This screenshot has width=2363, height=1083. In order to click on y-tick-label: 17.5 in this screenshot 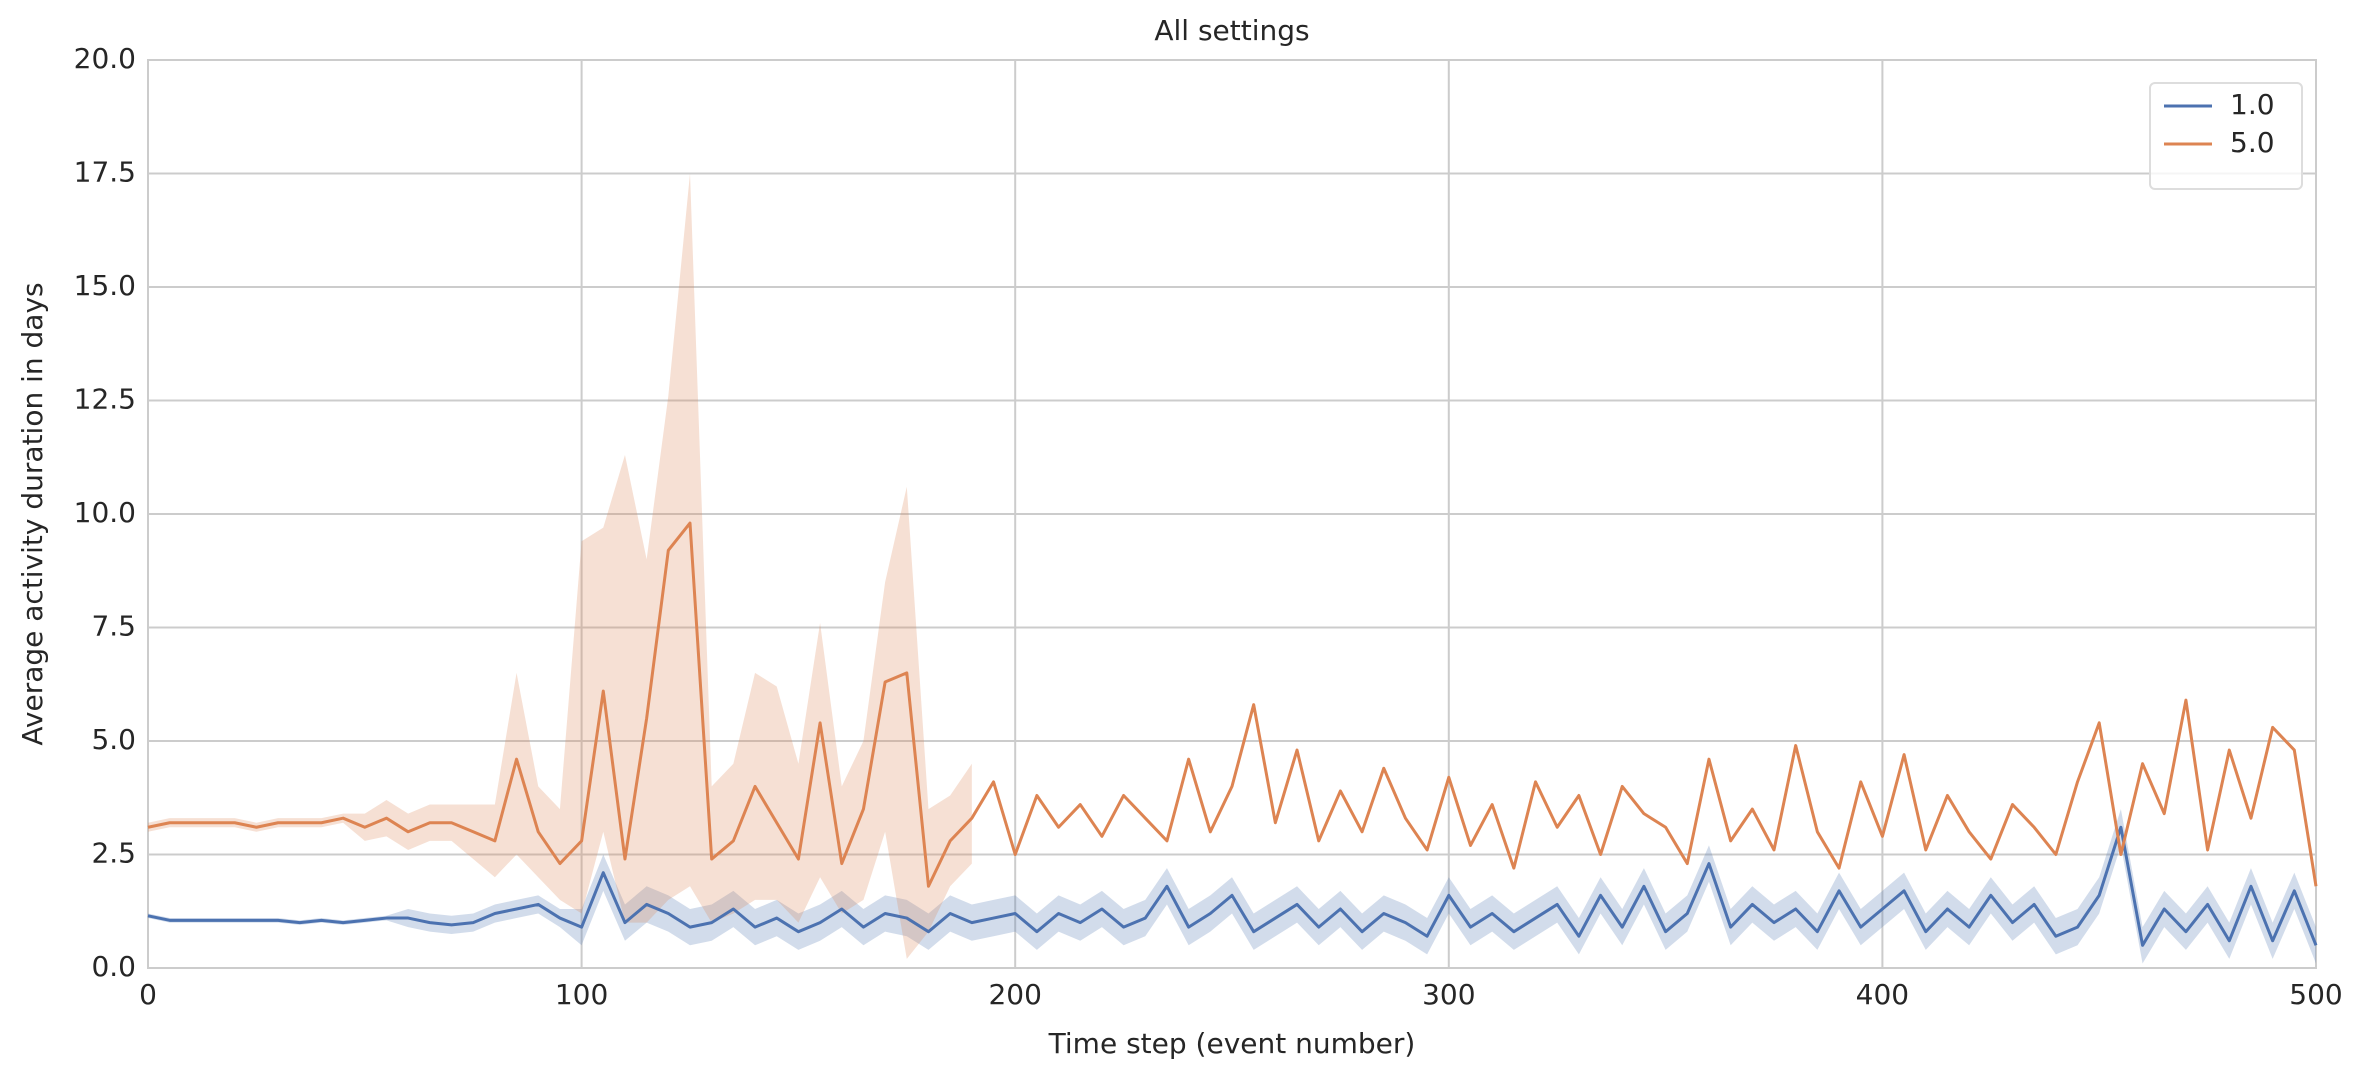, I will do `click(105, 172)`.